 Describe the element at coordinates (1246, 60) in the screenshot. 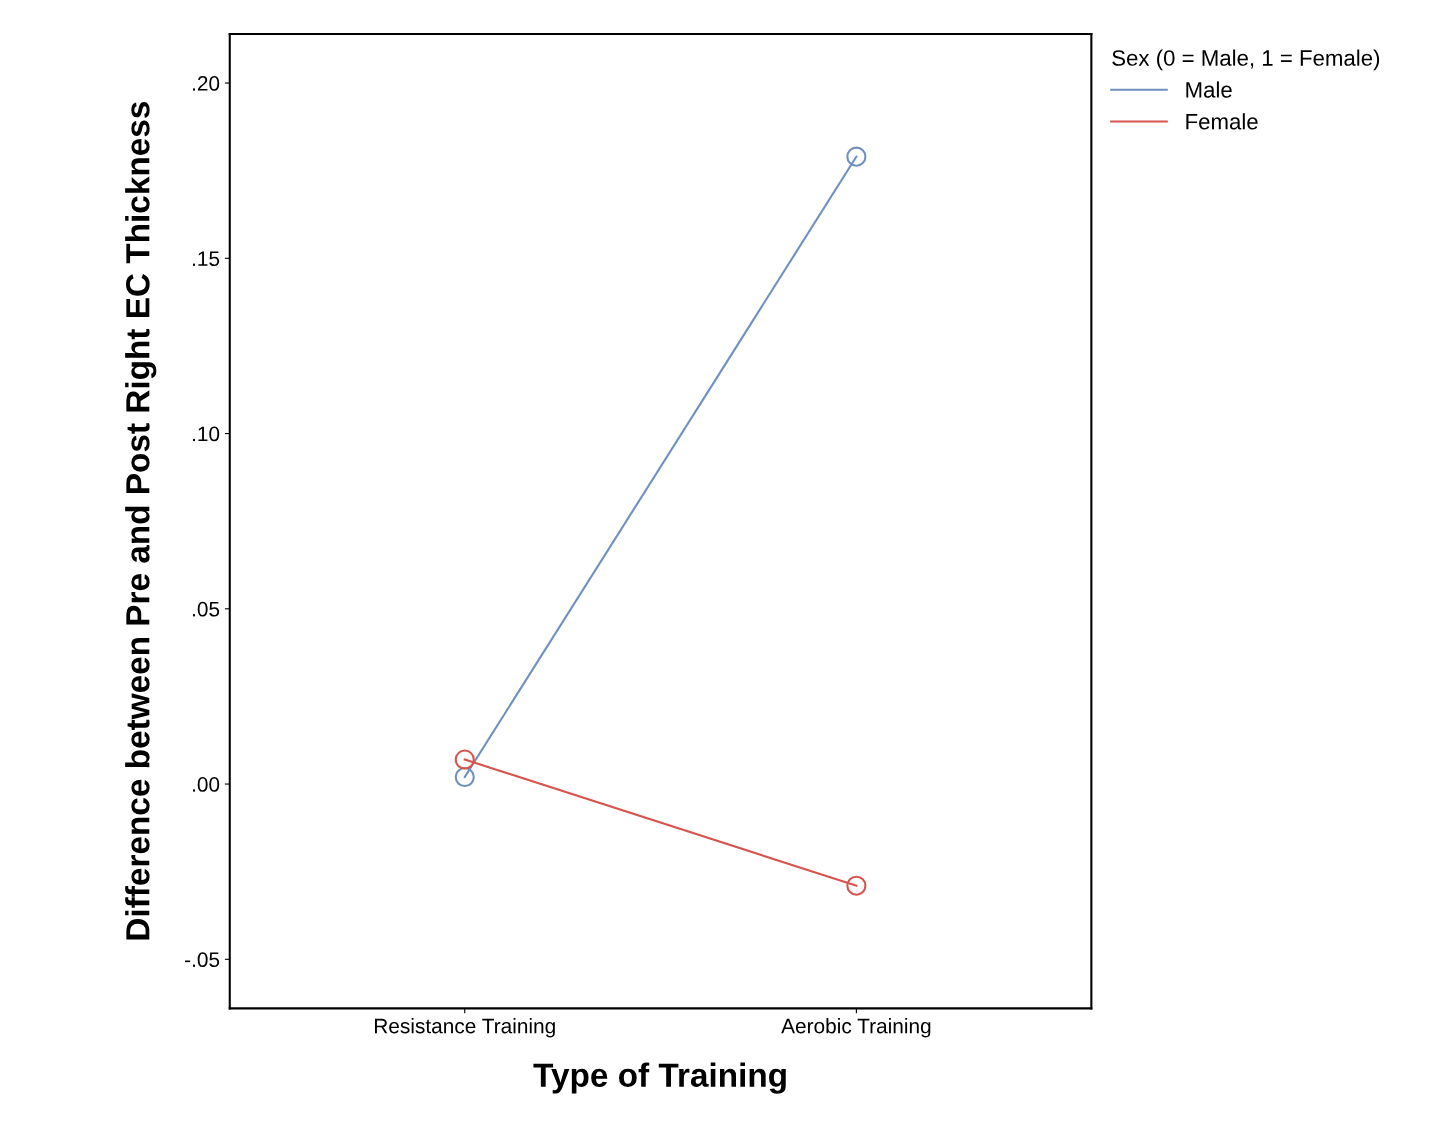

I see `legend-title: Sex (0 = Male, 1 = Female)` at that location.